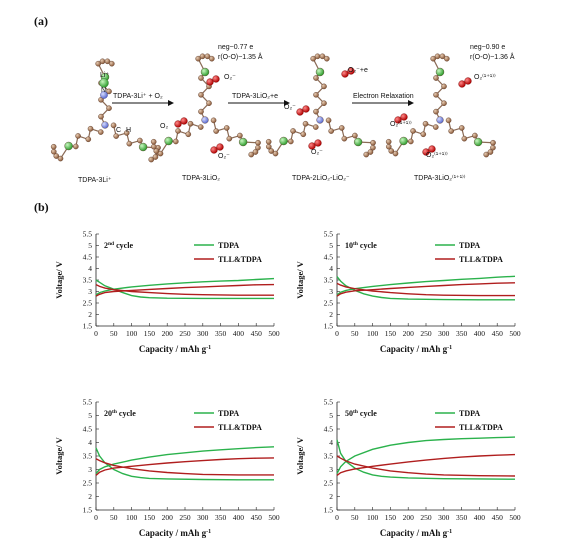  Describe the element at coordinates (95, 180) in the screenshot. I see `structure-label-1: TDPA-3Li⁺` at that location.